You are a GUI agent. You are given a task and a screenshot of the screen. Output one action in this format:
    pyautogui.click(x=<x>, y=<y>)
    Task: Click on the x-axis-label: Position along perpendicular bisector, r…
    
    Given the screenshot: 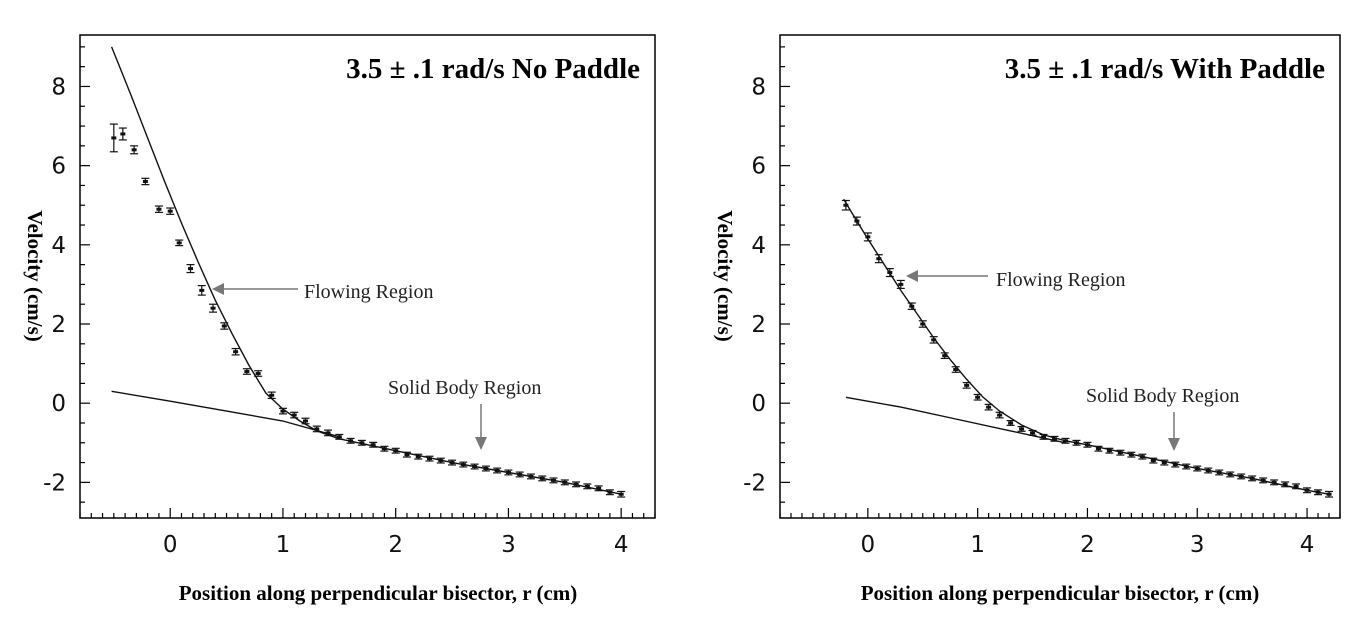 What is the action you would take?
    pyautogui.click(x=378, y=593)
    